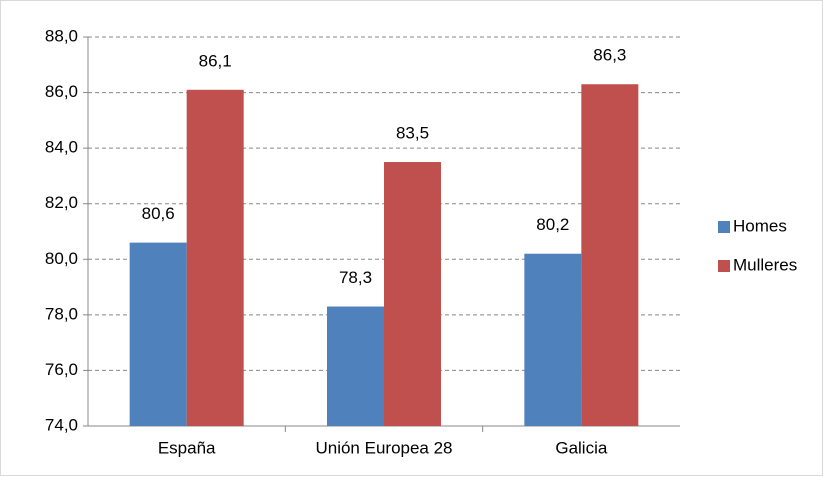 The image size is (823, 481). What do you see at coordinates (158, 213) in the screenshot?
I see `data-label: 80,6` at bounding box center [158, 213].